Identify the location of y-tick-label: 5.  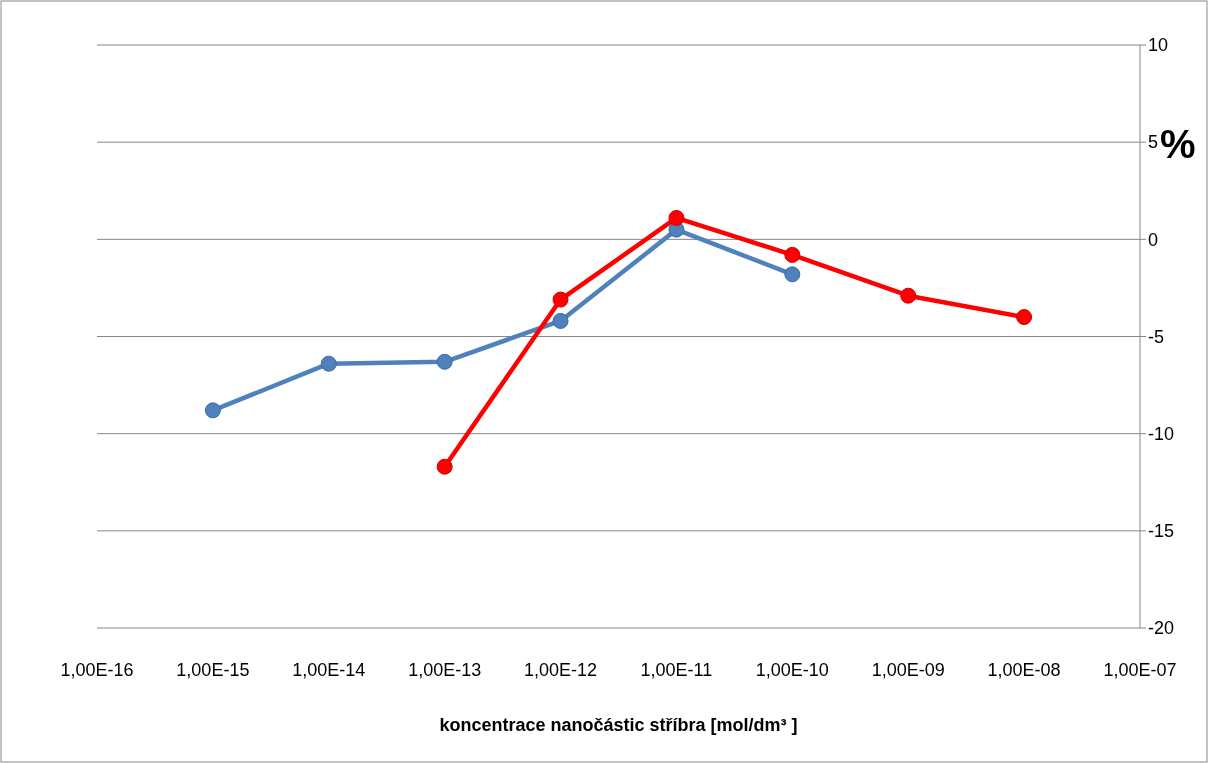
(1153, 142).